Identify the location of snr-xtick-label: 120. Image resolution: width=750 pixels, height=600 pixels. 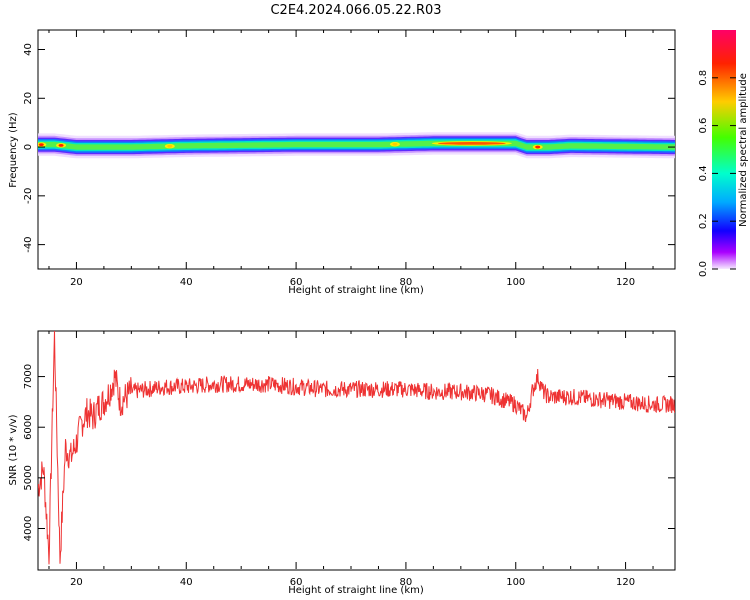
(625, 582).